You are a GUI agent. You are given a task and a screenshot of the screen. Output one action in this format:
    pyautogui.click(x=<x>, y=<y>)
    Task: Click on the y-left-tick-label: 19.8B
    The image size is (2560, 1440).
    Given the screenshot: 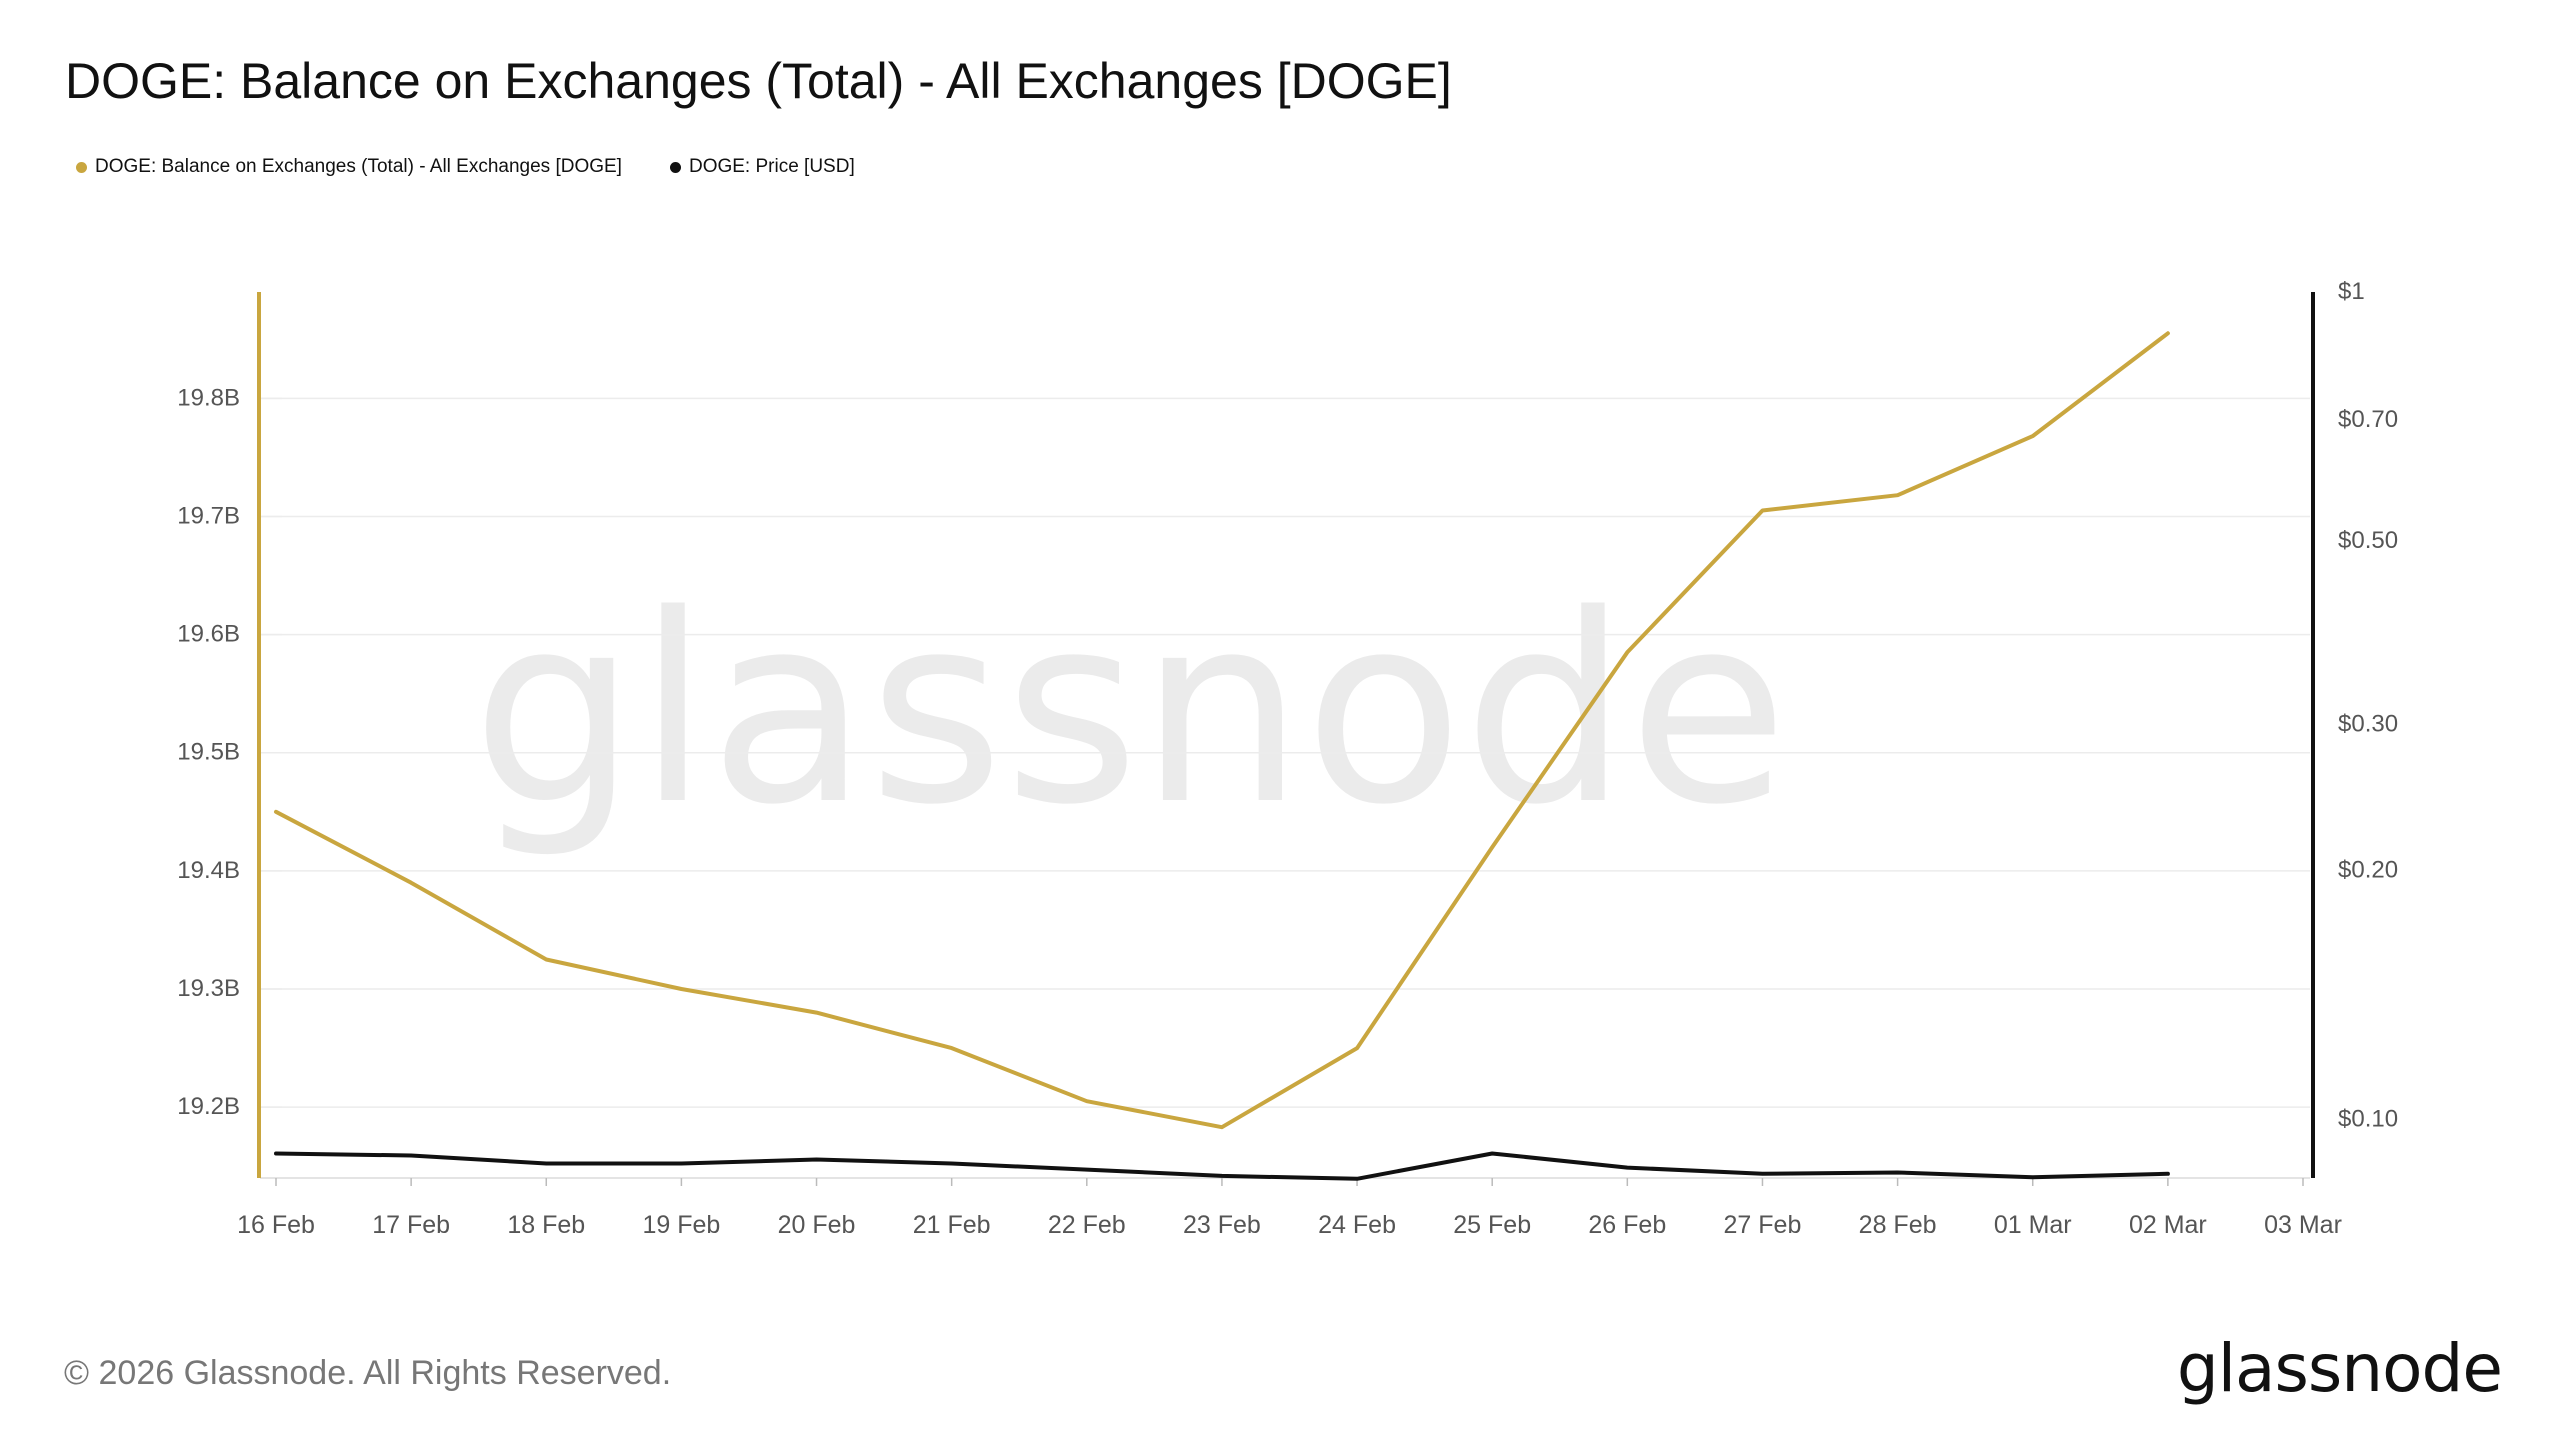 What is the action you would take?
    pyautogui.click(x=208, y=397)
    